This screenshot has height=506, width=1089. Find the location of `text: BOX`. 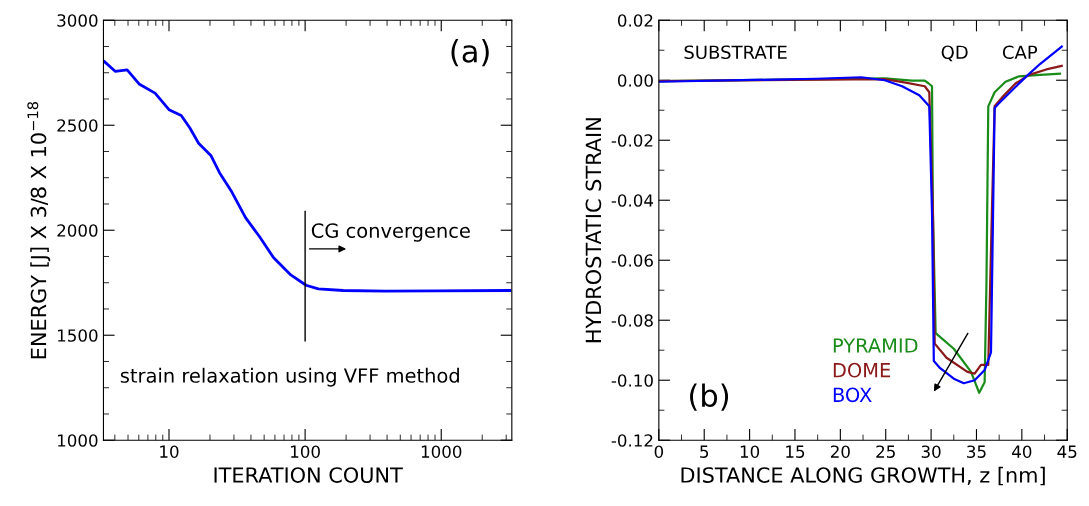

text: BOX is located at coordinates (852, 395).